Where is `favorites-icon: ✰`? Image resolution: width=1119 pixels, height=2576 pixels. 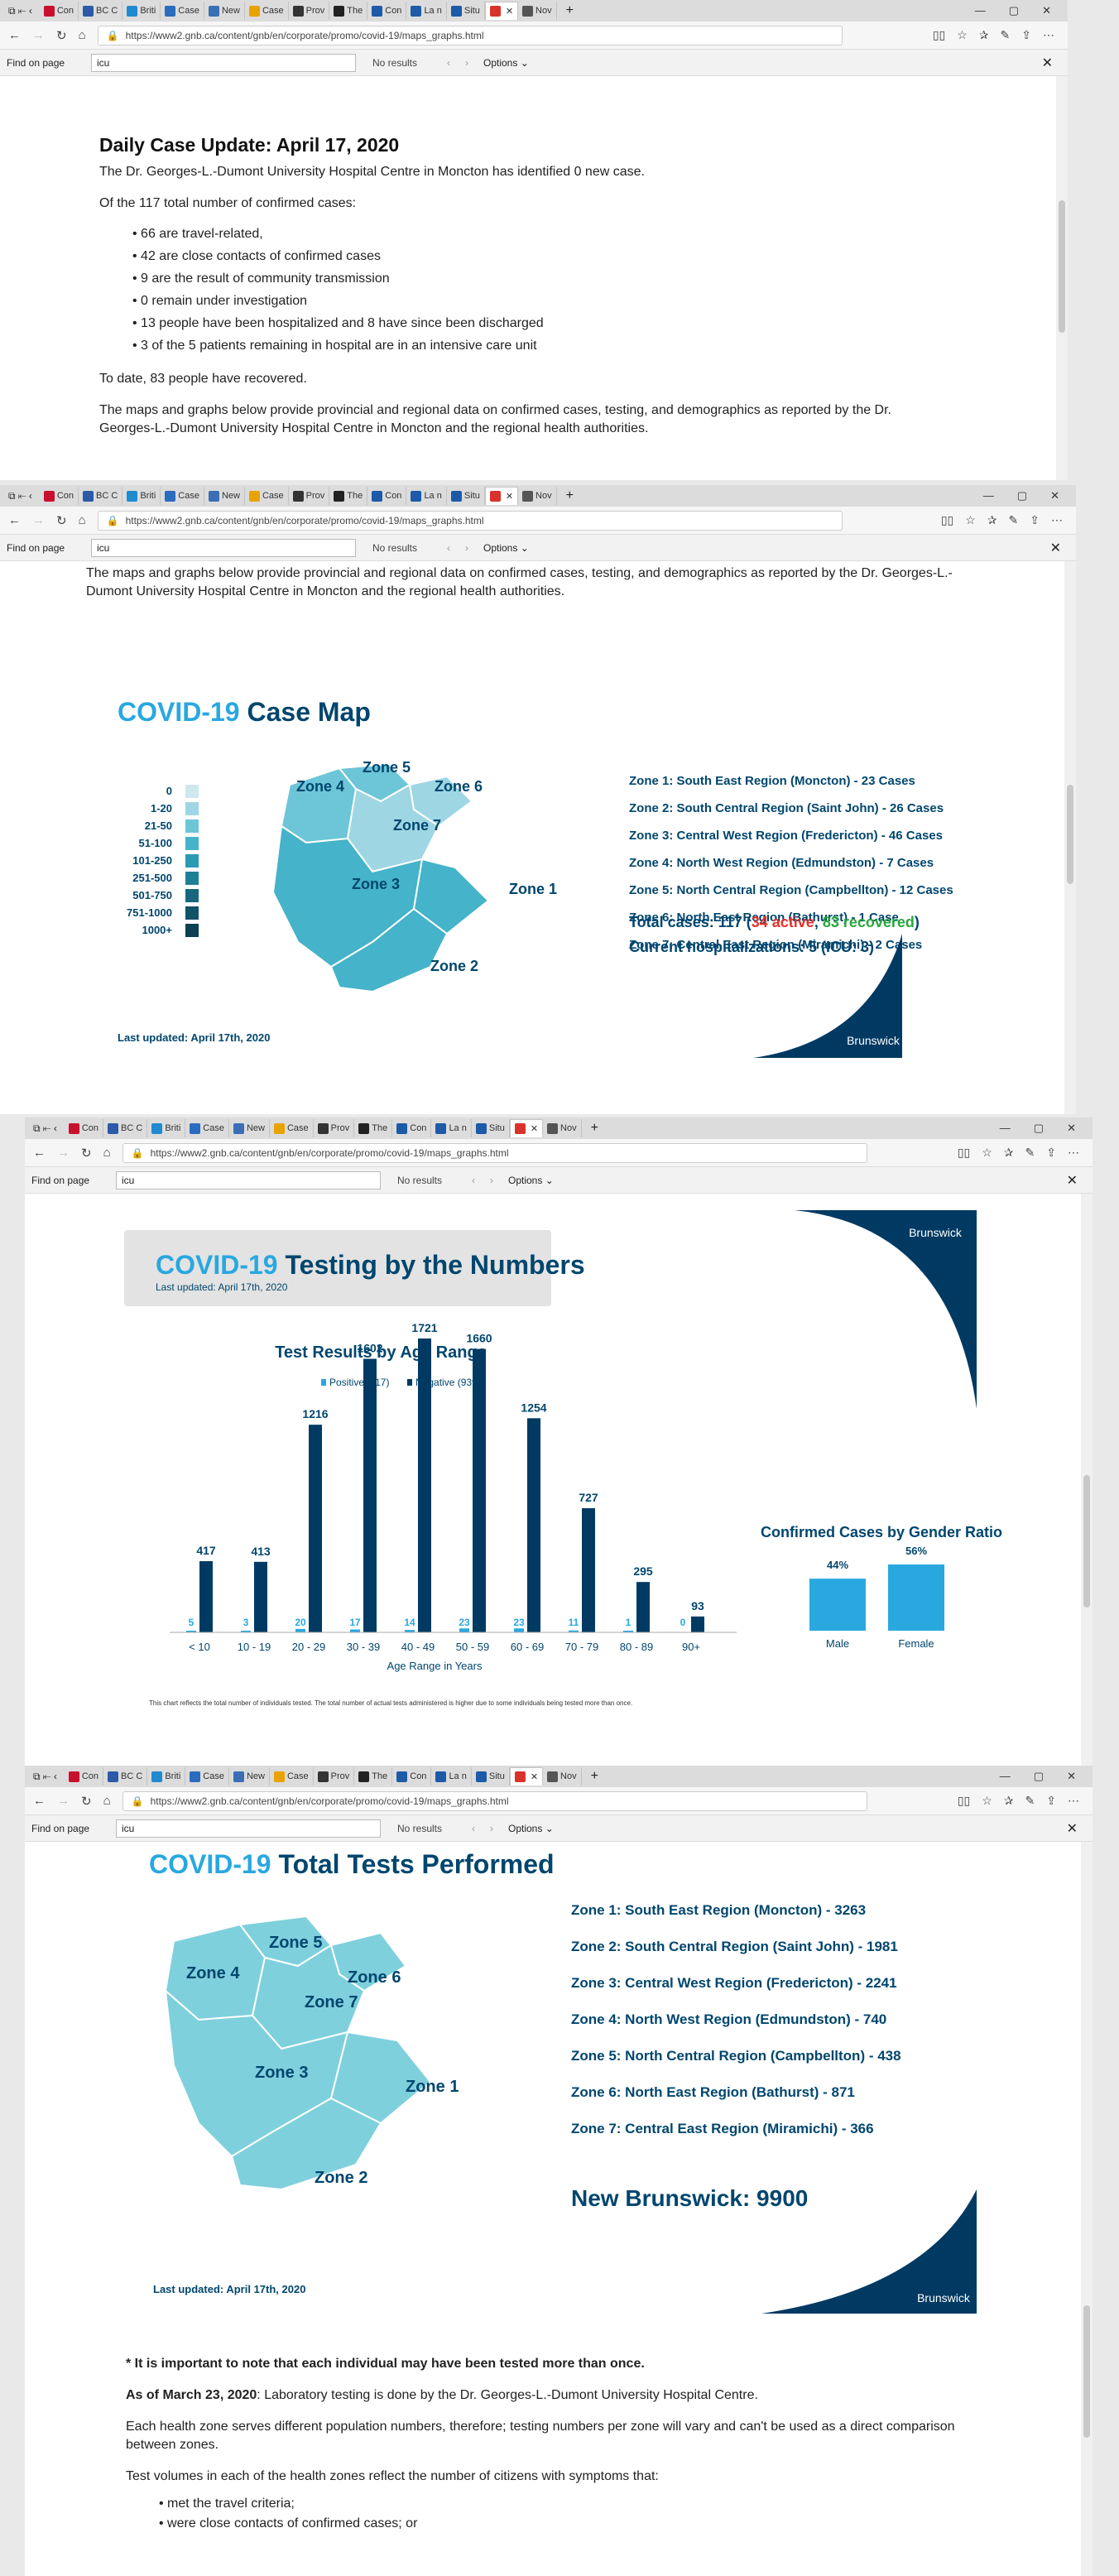 favorites-icon: ✰ is located at coordinates (983, 34).